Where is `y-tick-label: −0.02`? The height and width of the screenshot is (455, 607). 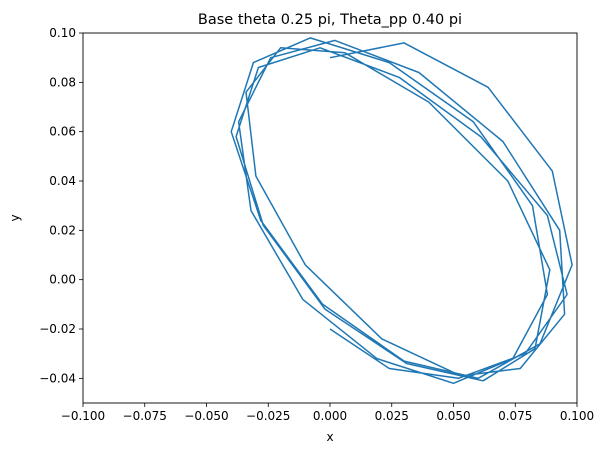 y-tick-label: −0.02 is located at coordinates (57, 329).